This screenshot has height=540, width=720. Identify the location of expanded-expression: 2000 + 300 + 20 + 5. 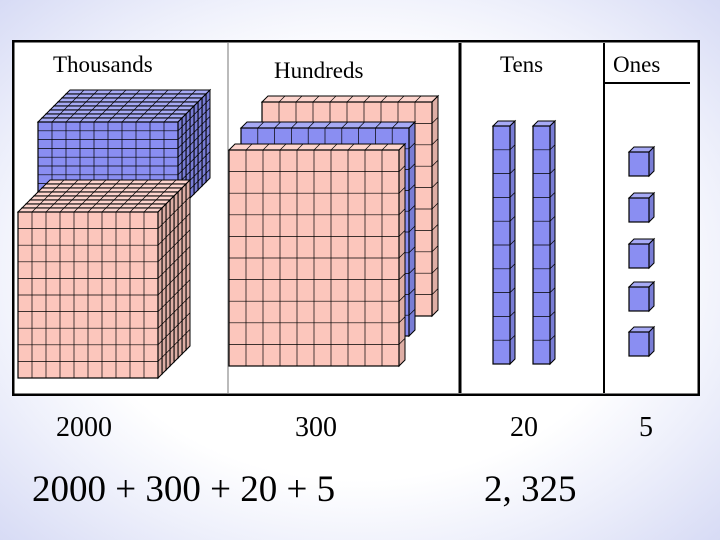
(184, 489).